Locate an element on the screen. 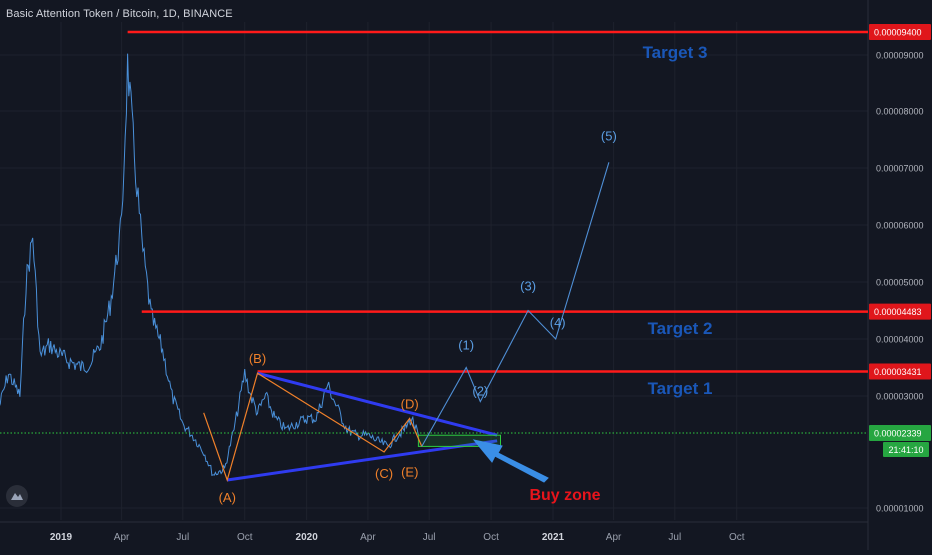  buy-zone-arrow-icon is located at coordinates (510, 461).